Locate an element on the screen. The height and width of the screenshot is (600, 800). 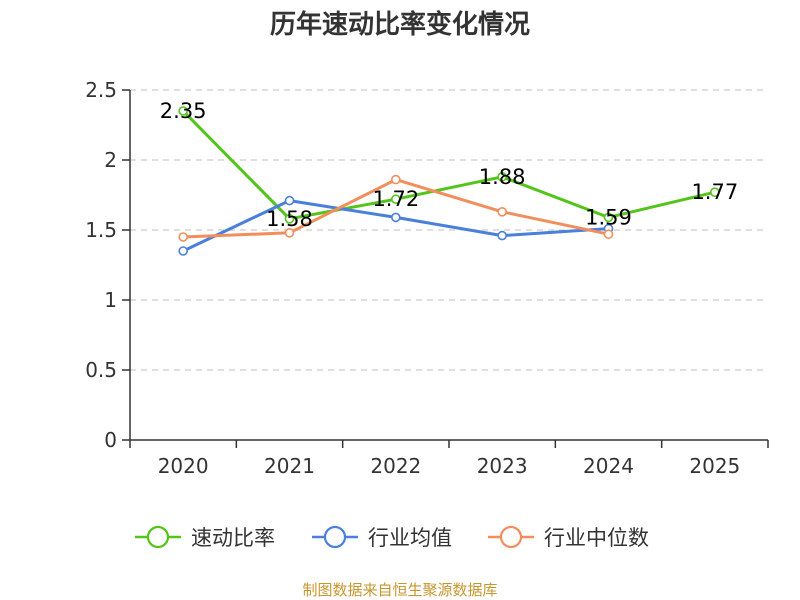
legend: 速动比率 行业均值 行业中位数 is located at coordinates (392, 537).